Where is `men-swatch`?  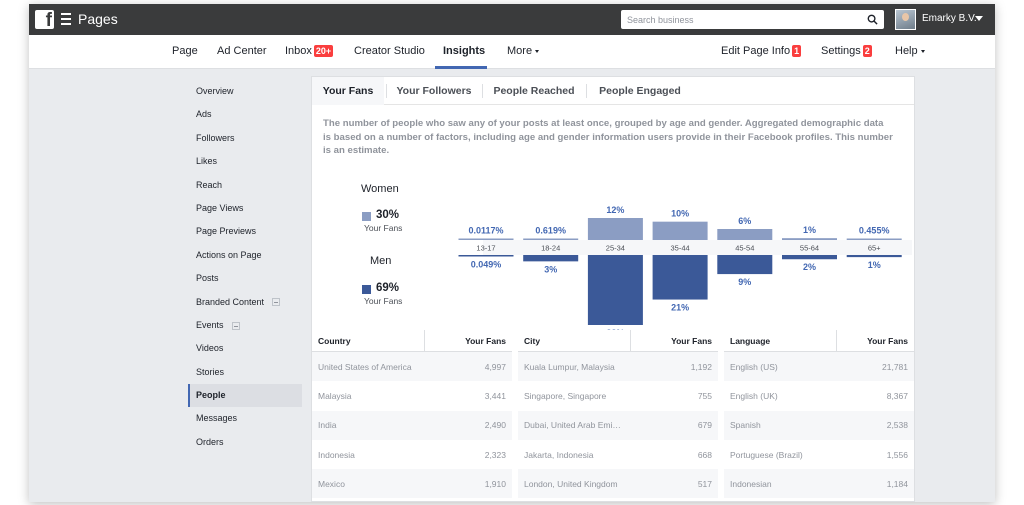 men-swatch is located at coordinates (366, 289).